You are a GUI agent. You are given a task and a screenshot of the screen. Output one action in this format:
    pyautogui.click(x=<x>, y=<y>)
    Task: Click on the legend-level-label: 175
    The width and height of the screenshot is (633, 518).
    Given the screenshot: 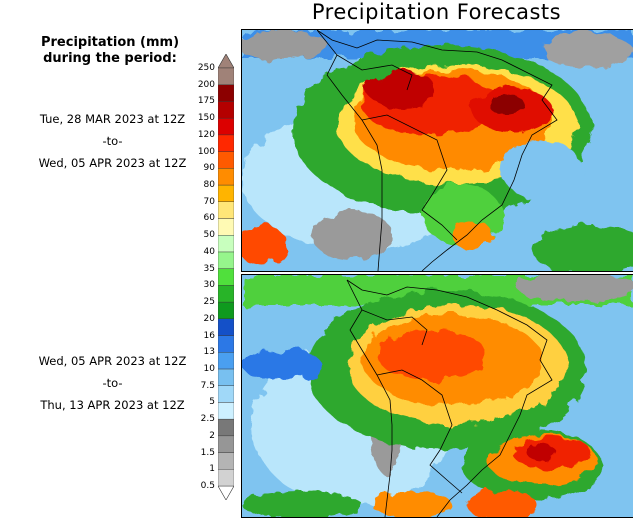 What is the action you would take?
    pyautogui.click(x=206, y=101)
    